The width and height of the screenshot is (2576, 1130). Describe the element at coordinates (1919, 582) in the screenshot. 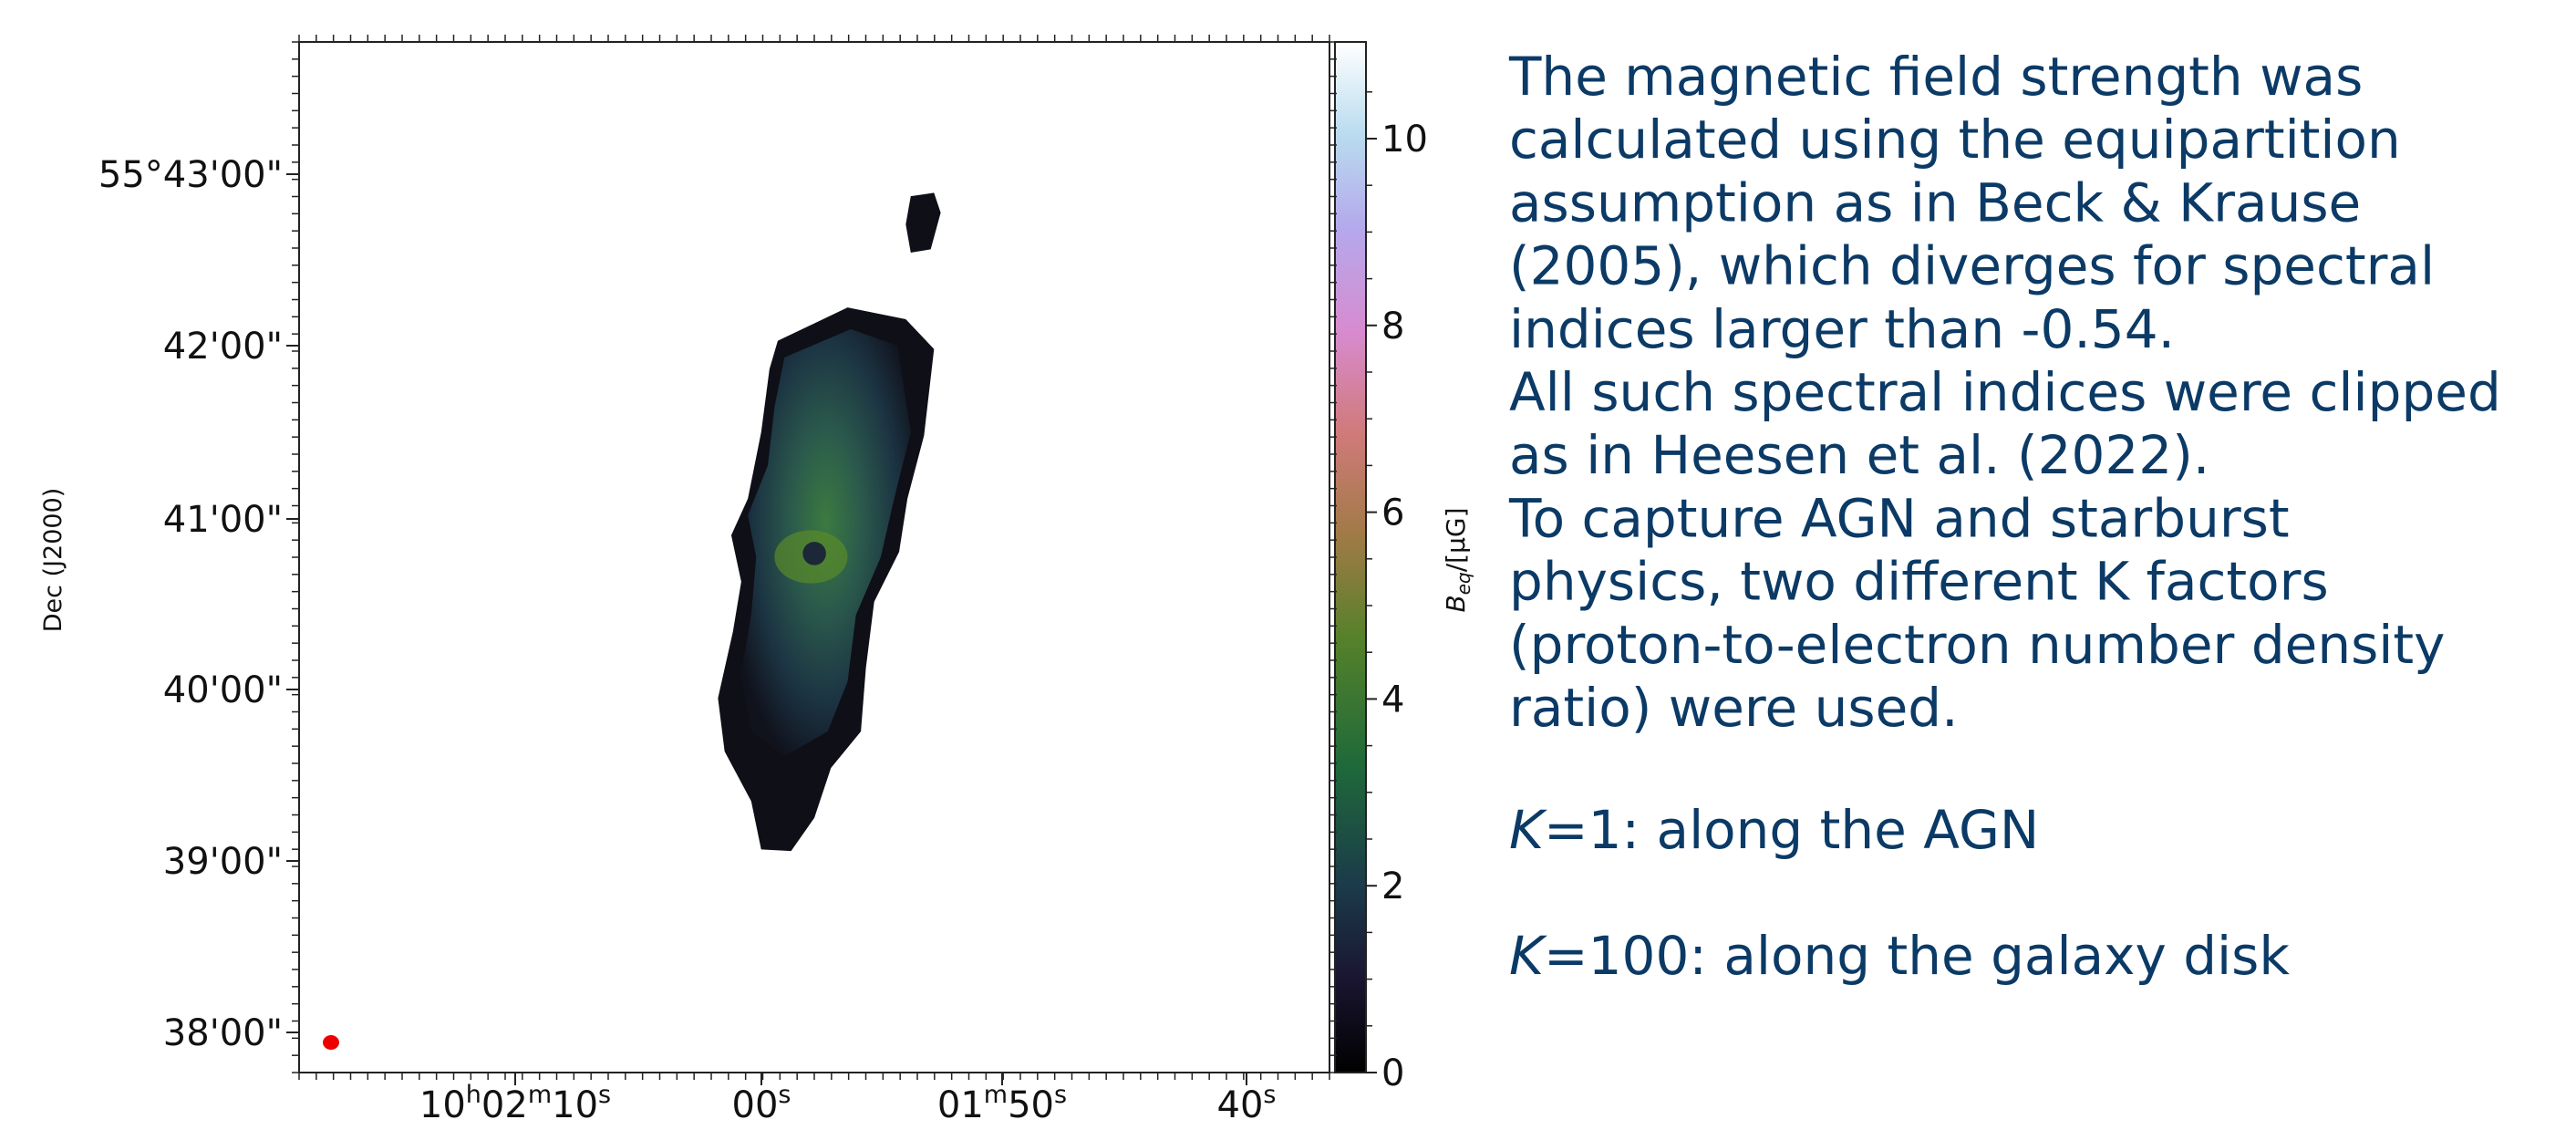

I see `text-line: physics, two different K factors` at that location.